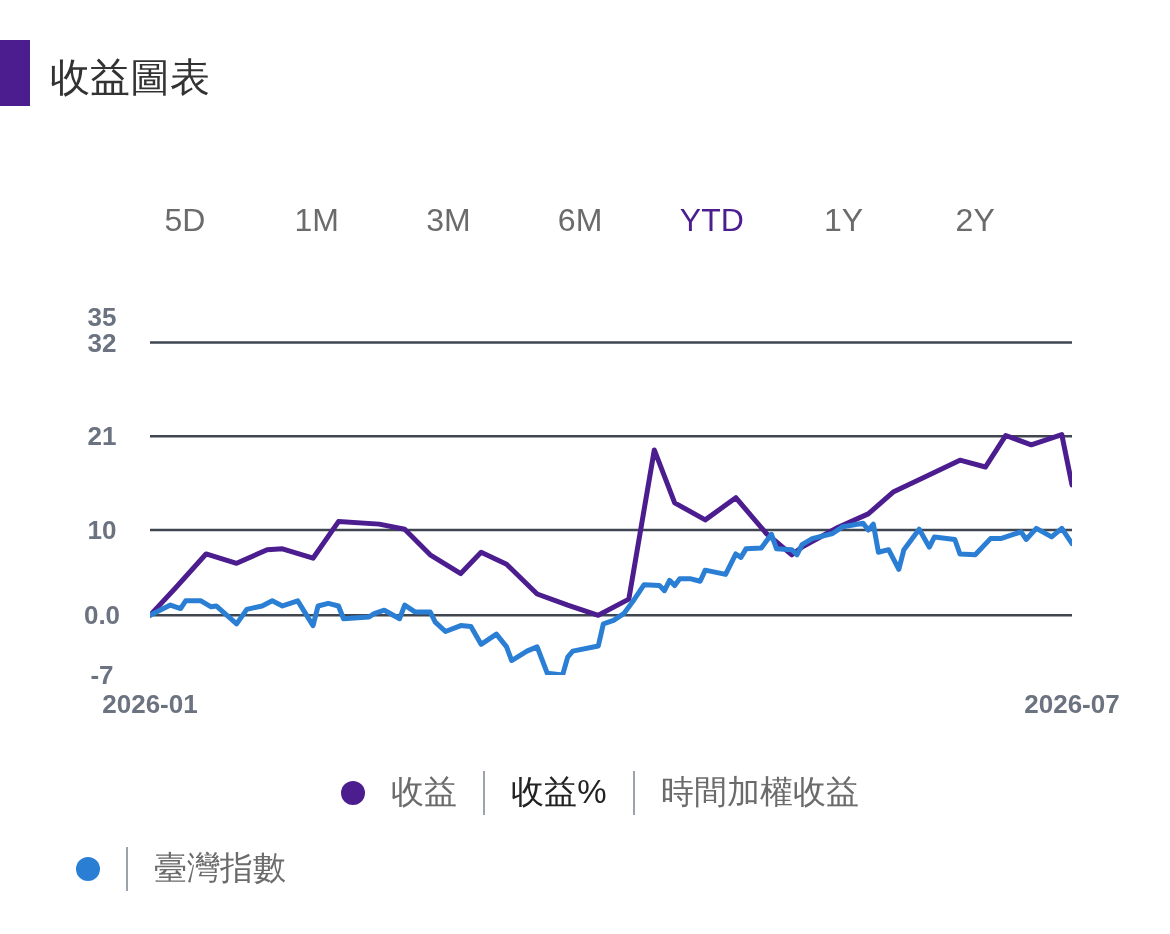  What do you see at coordinates (759, 791) in the screenshot?
I see `text: 時間加權收益` at bounding box center [759, 791].